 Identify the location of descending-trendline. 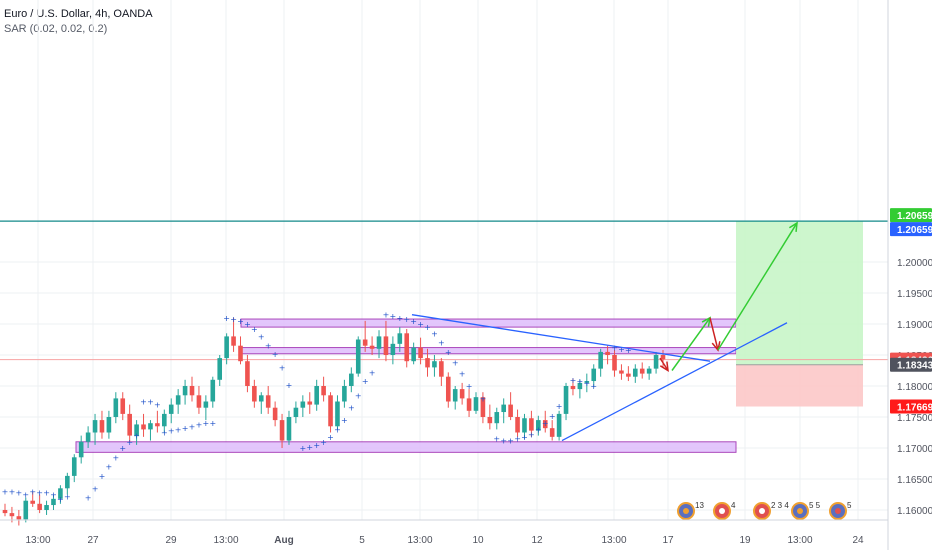
(561, 338).